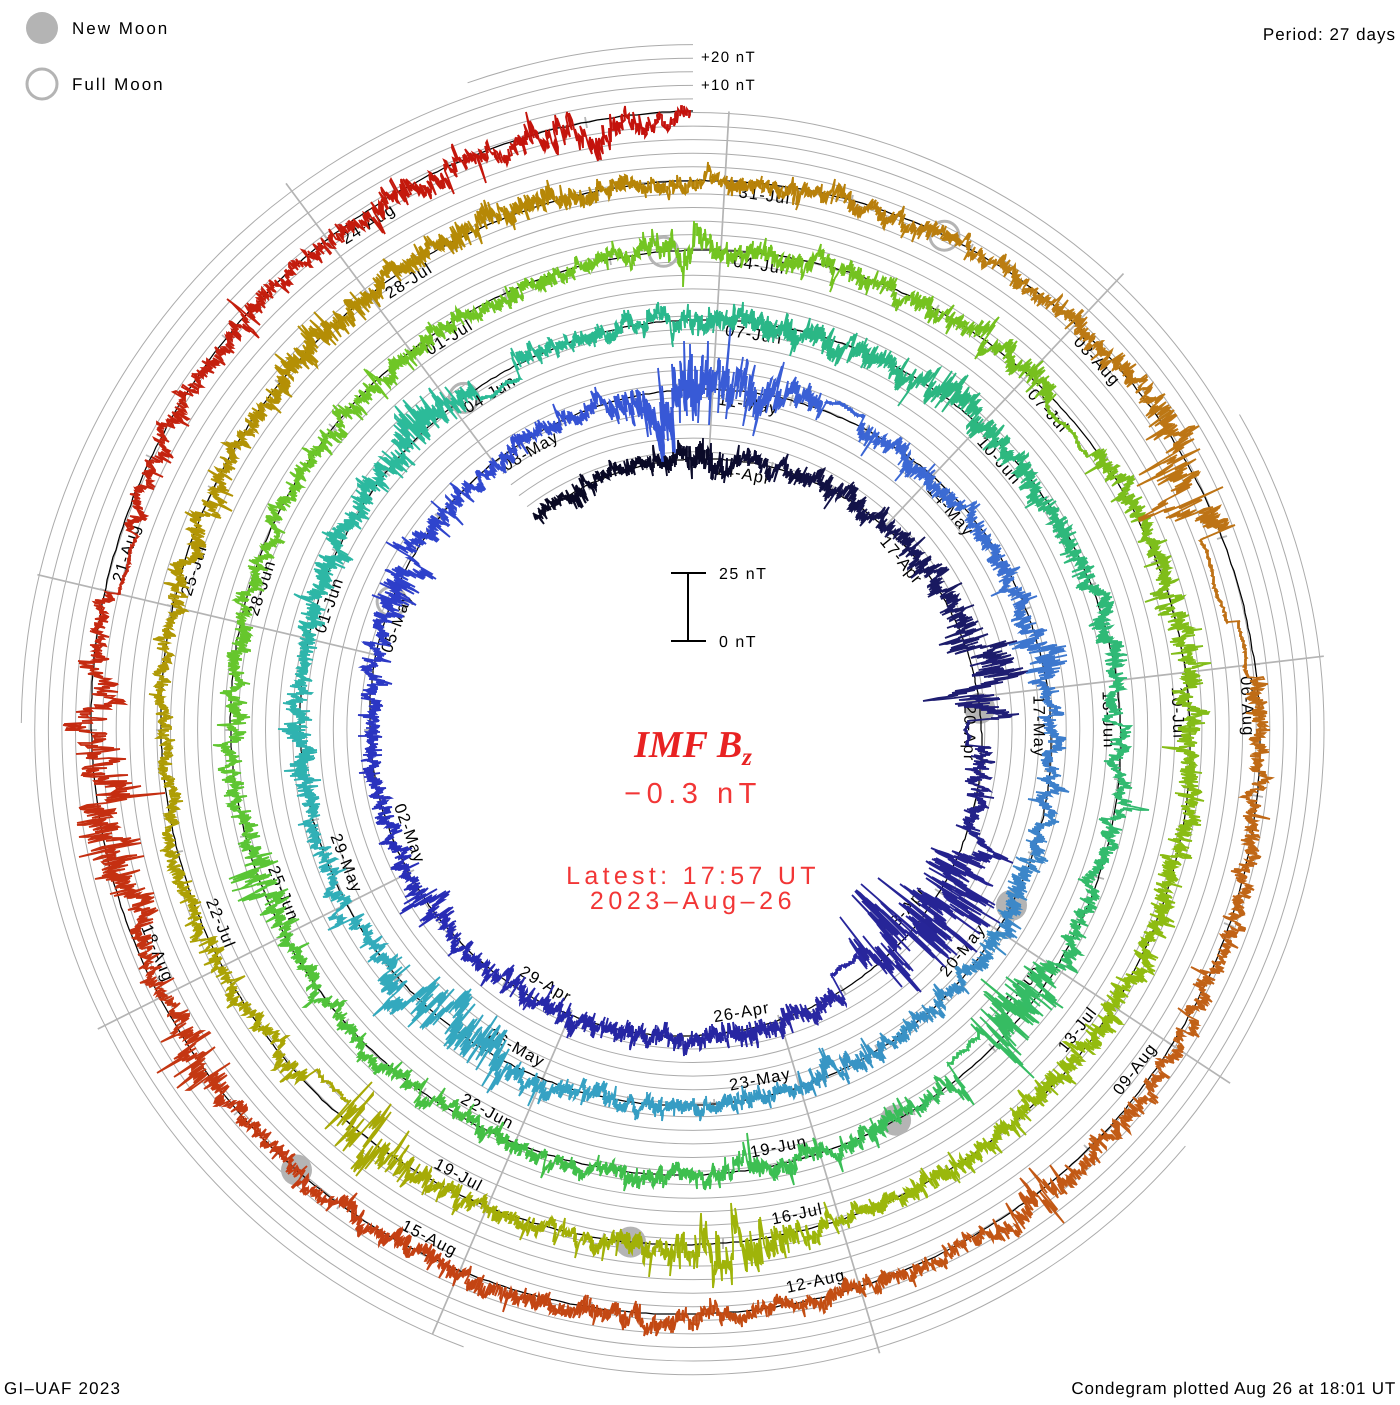  What do you see at coordinates (969, 733) in the screenshot?
I see `svg-text: 20-Apr` at bounding box center [969, 733].